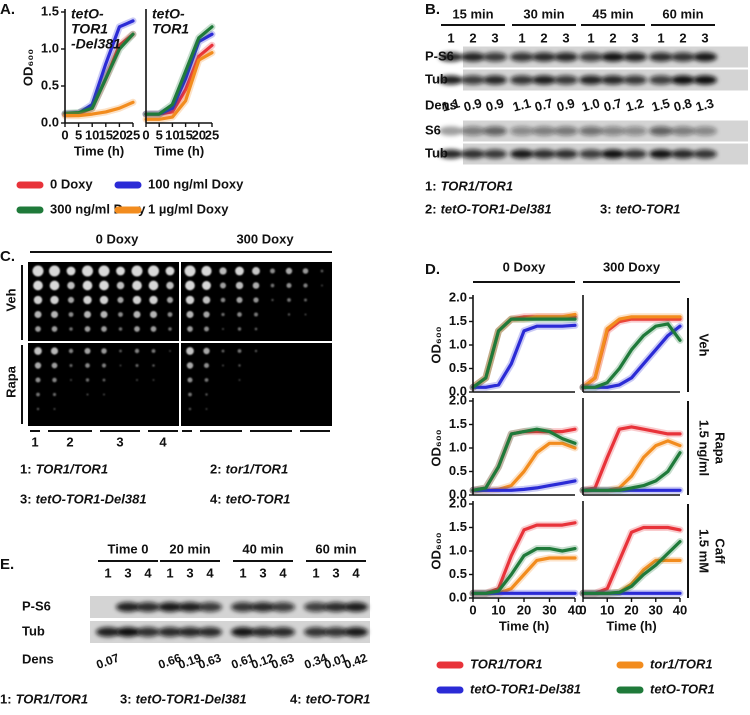  Describe the element at coordinates (431, 185) in the screenshot. I see `key-number: 1:` at that location.